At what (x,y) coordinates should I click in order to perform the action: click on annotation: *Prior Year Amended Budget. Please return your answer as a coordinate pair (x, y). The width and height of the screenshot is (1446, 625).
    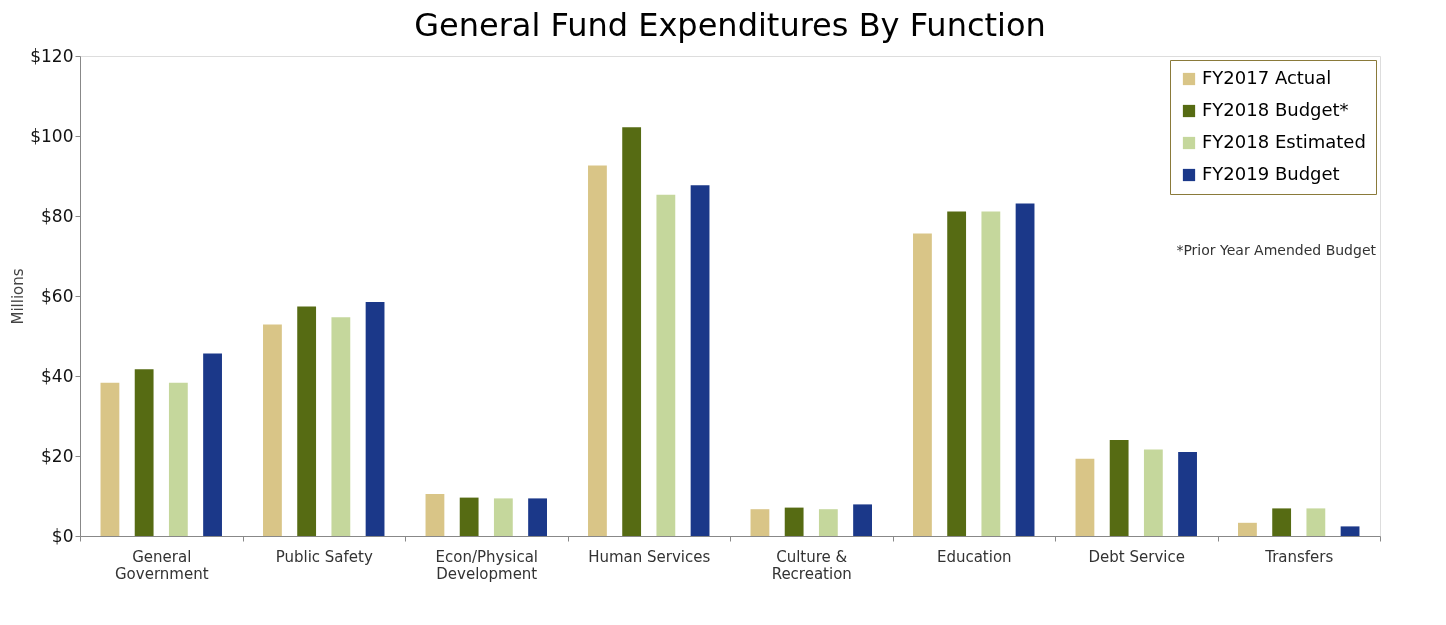
    Looking at the image, I should click on (1276, 250).